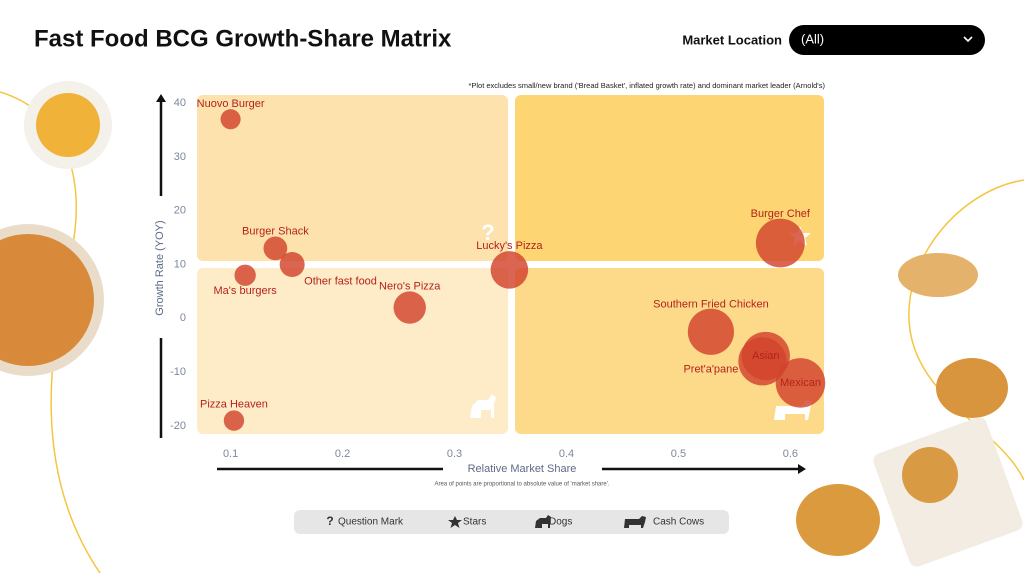  I want to click on legend: ? Question Mark Stars Dogs Cash Cows, so click(515, 521).